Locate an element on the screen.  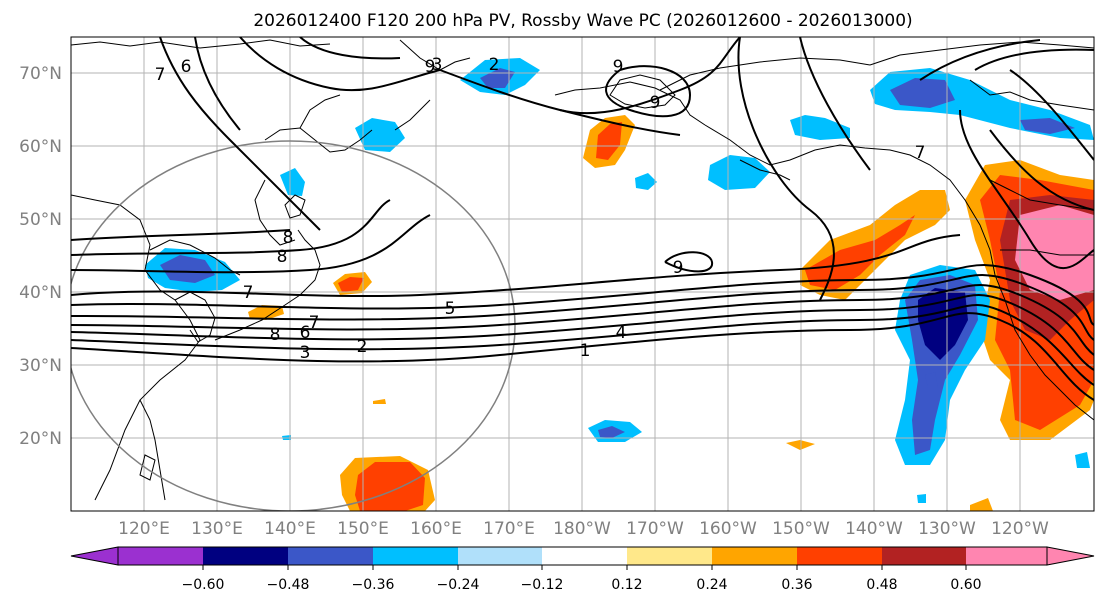
lon-tick-label: 150°E is located at coordinates (363, 529).